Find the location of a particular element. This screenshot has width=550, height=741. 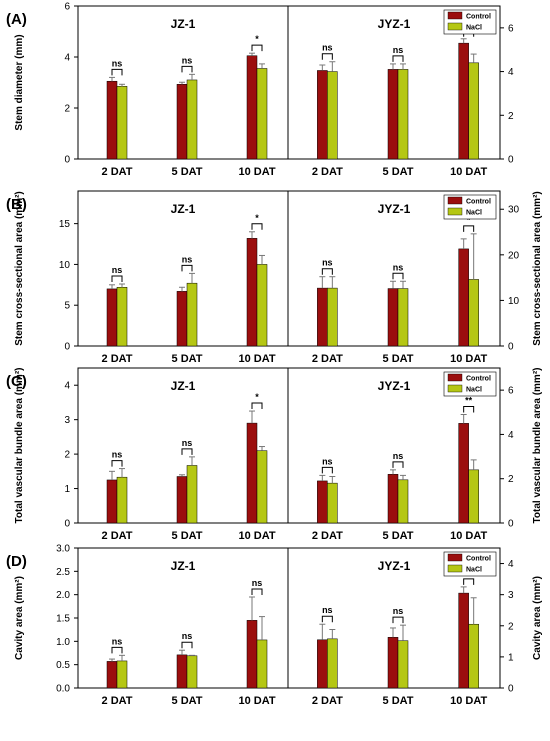

y-tick-label-left: 0.5 is located at coordinates (63, 665).